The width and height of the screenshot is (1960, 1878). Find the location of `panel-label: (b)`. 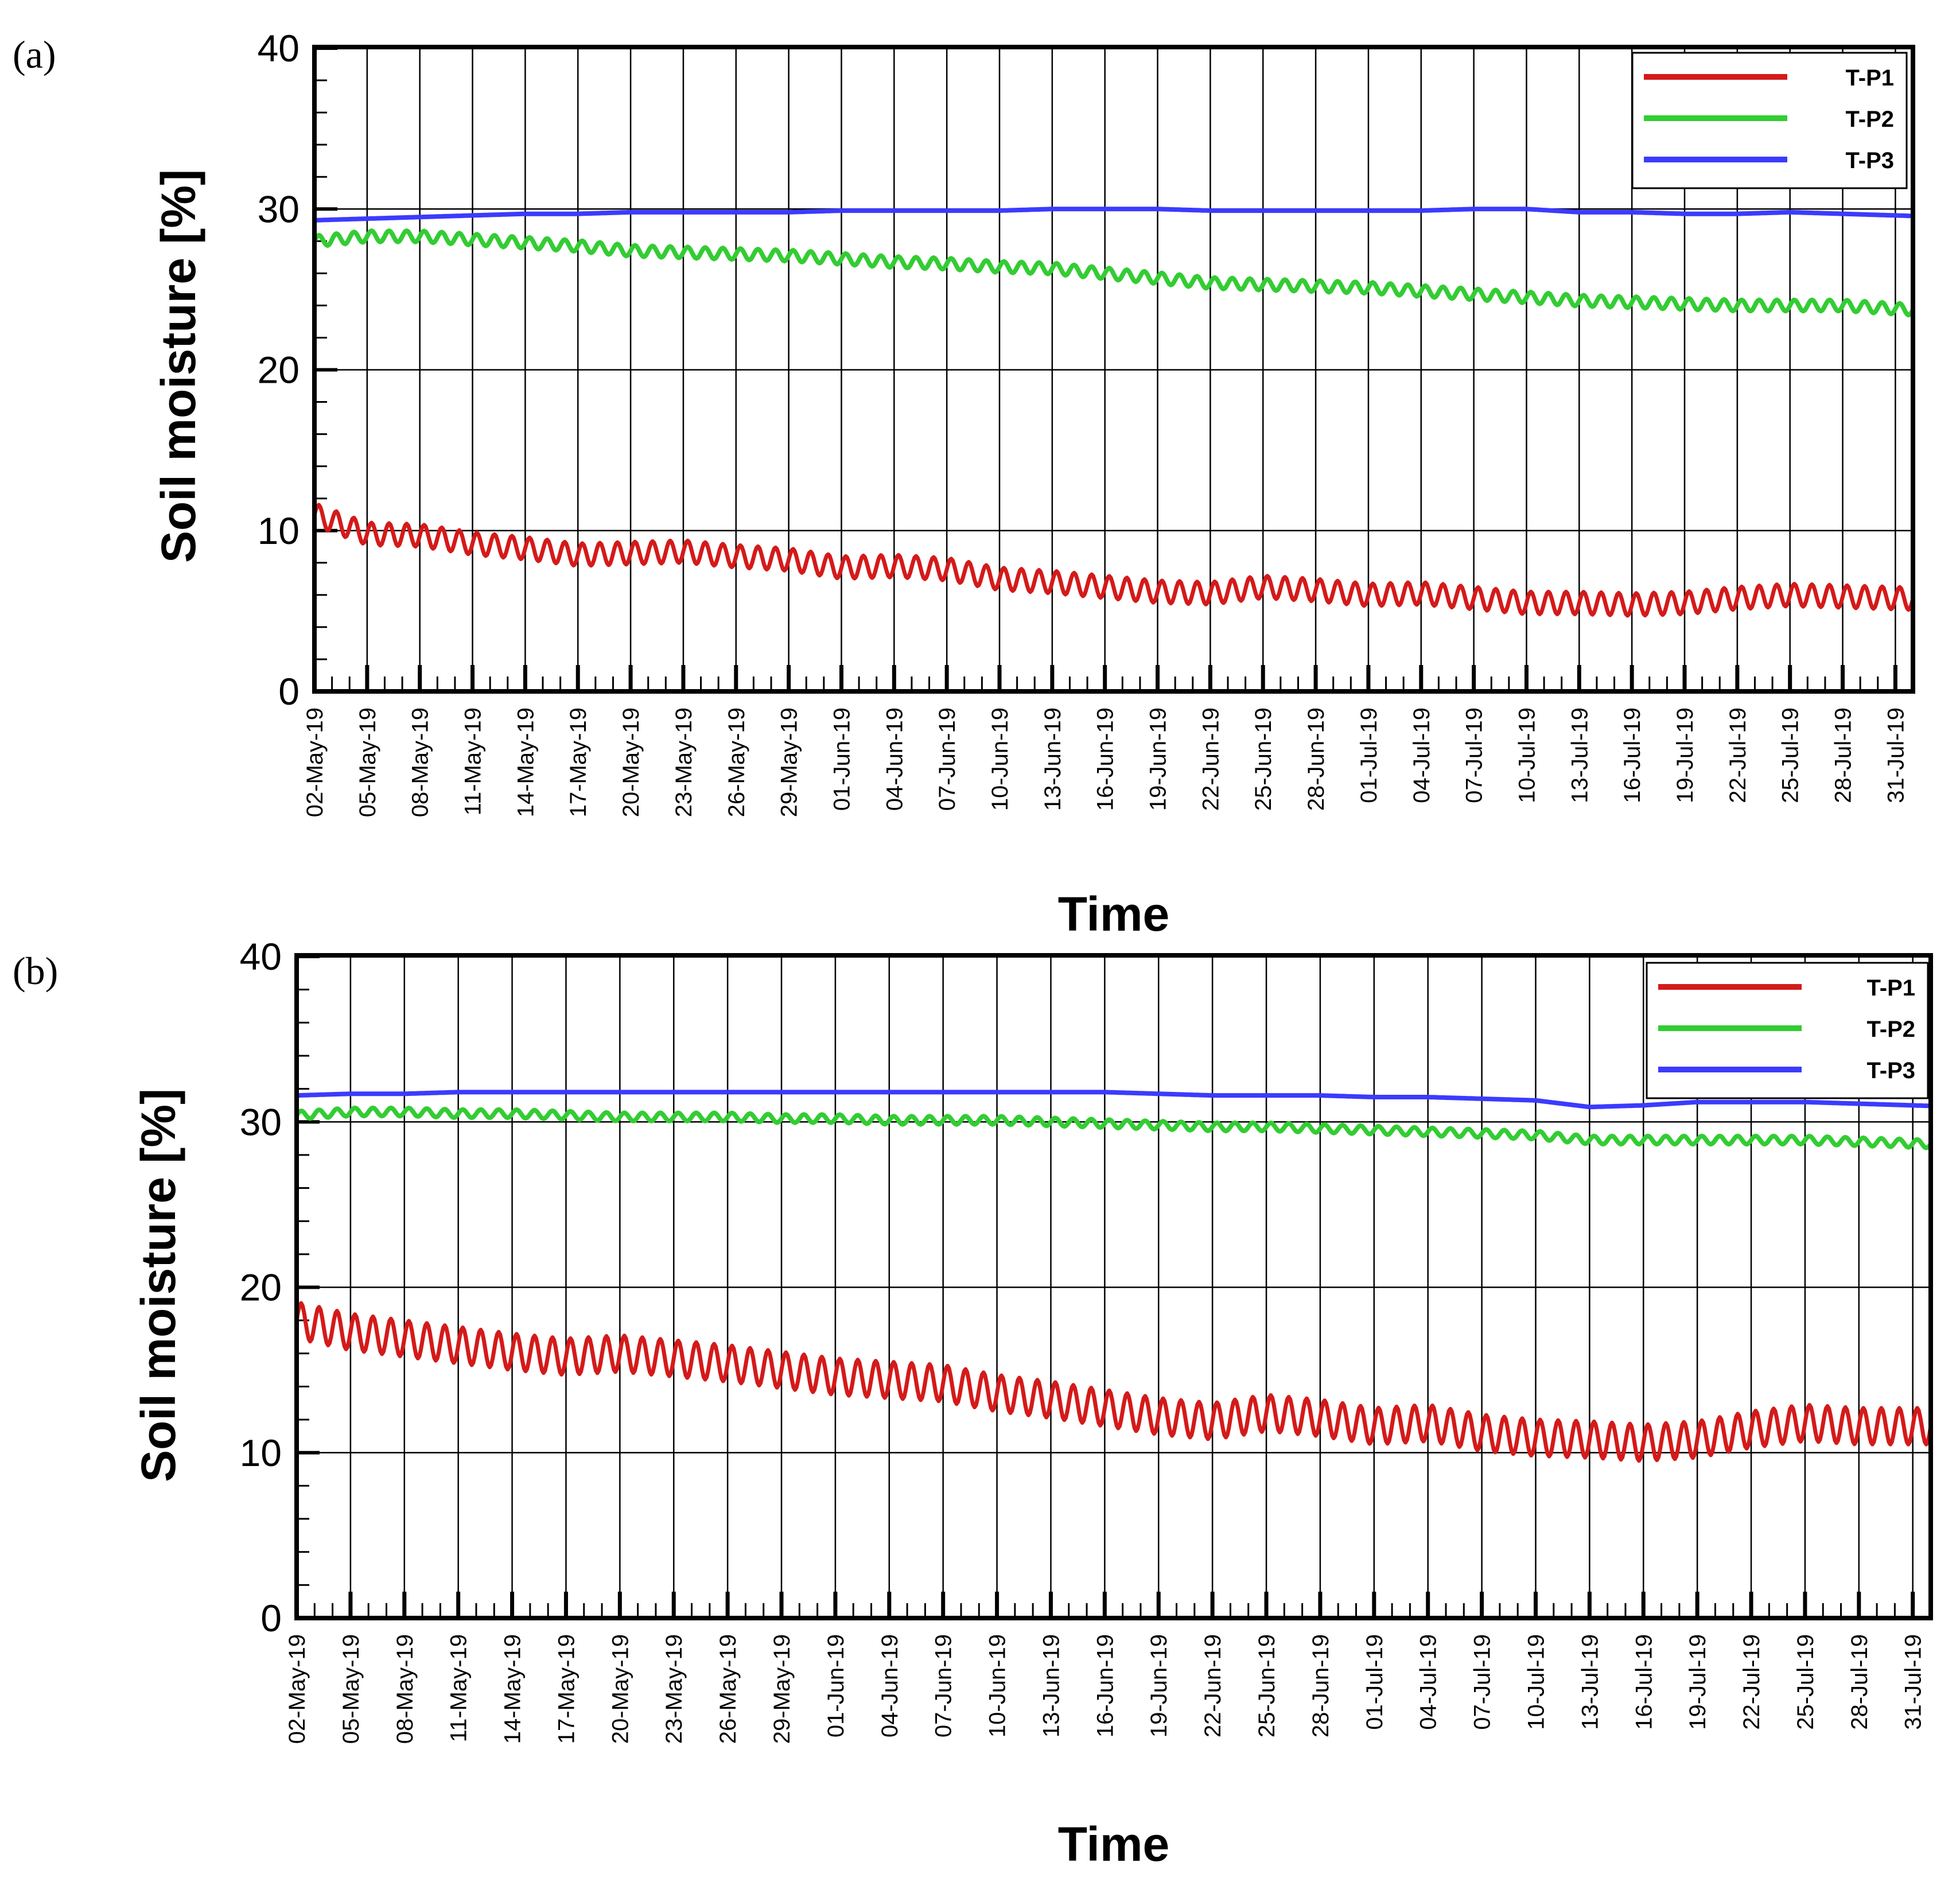

panel-label: (b) is located at coordinates (35, 971).